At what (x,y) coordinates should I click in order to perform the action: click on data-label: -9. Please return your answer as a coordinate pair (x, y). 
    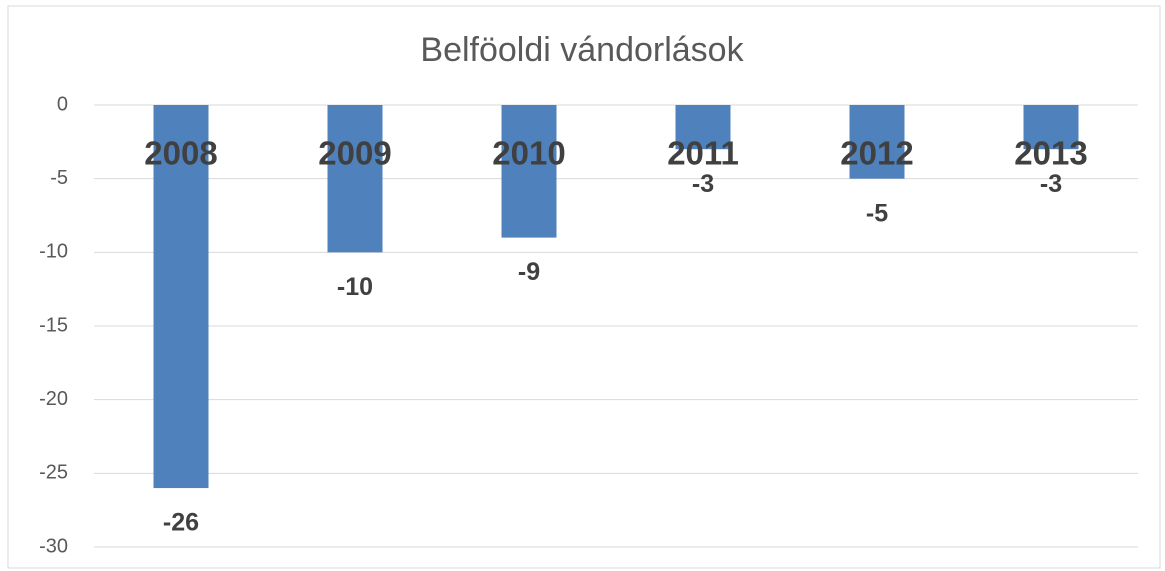
    Looking at the image, I should click on (529, 272).